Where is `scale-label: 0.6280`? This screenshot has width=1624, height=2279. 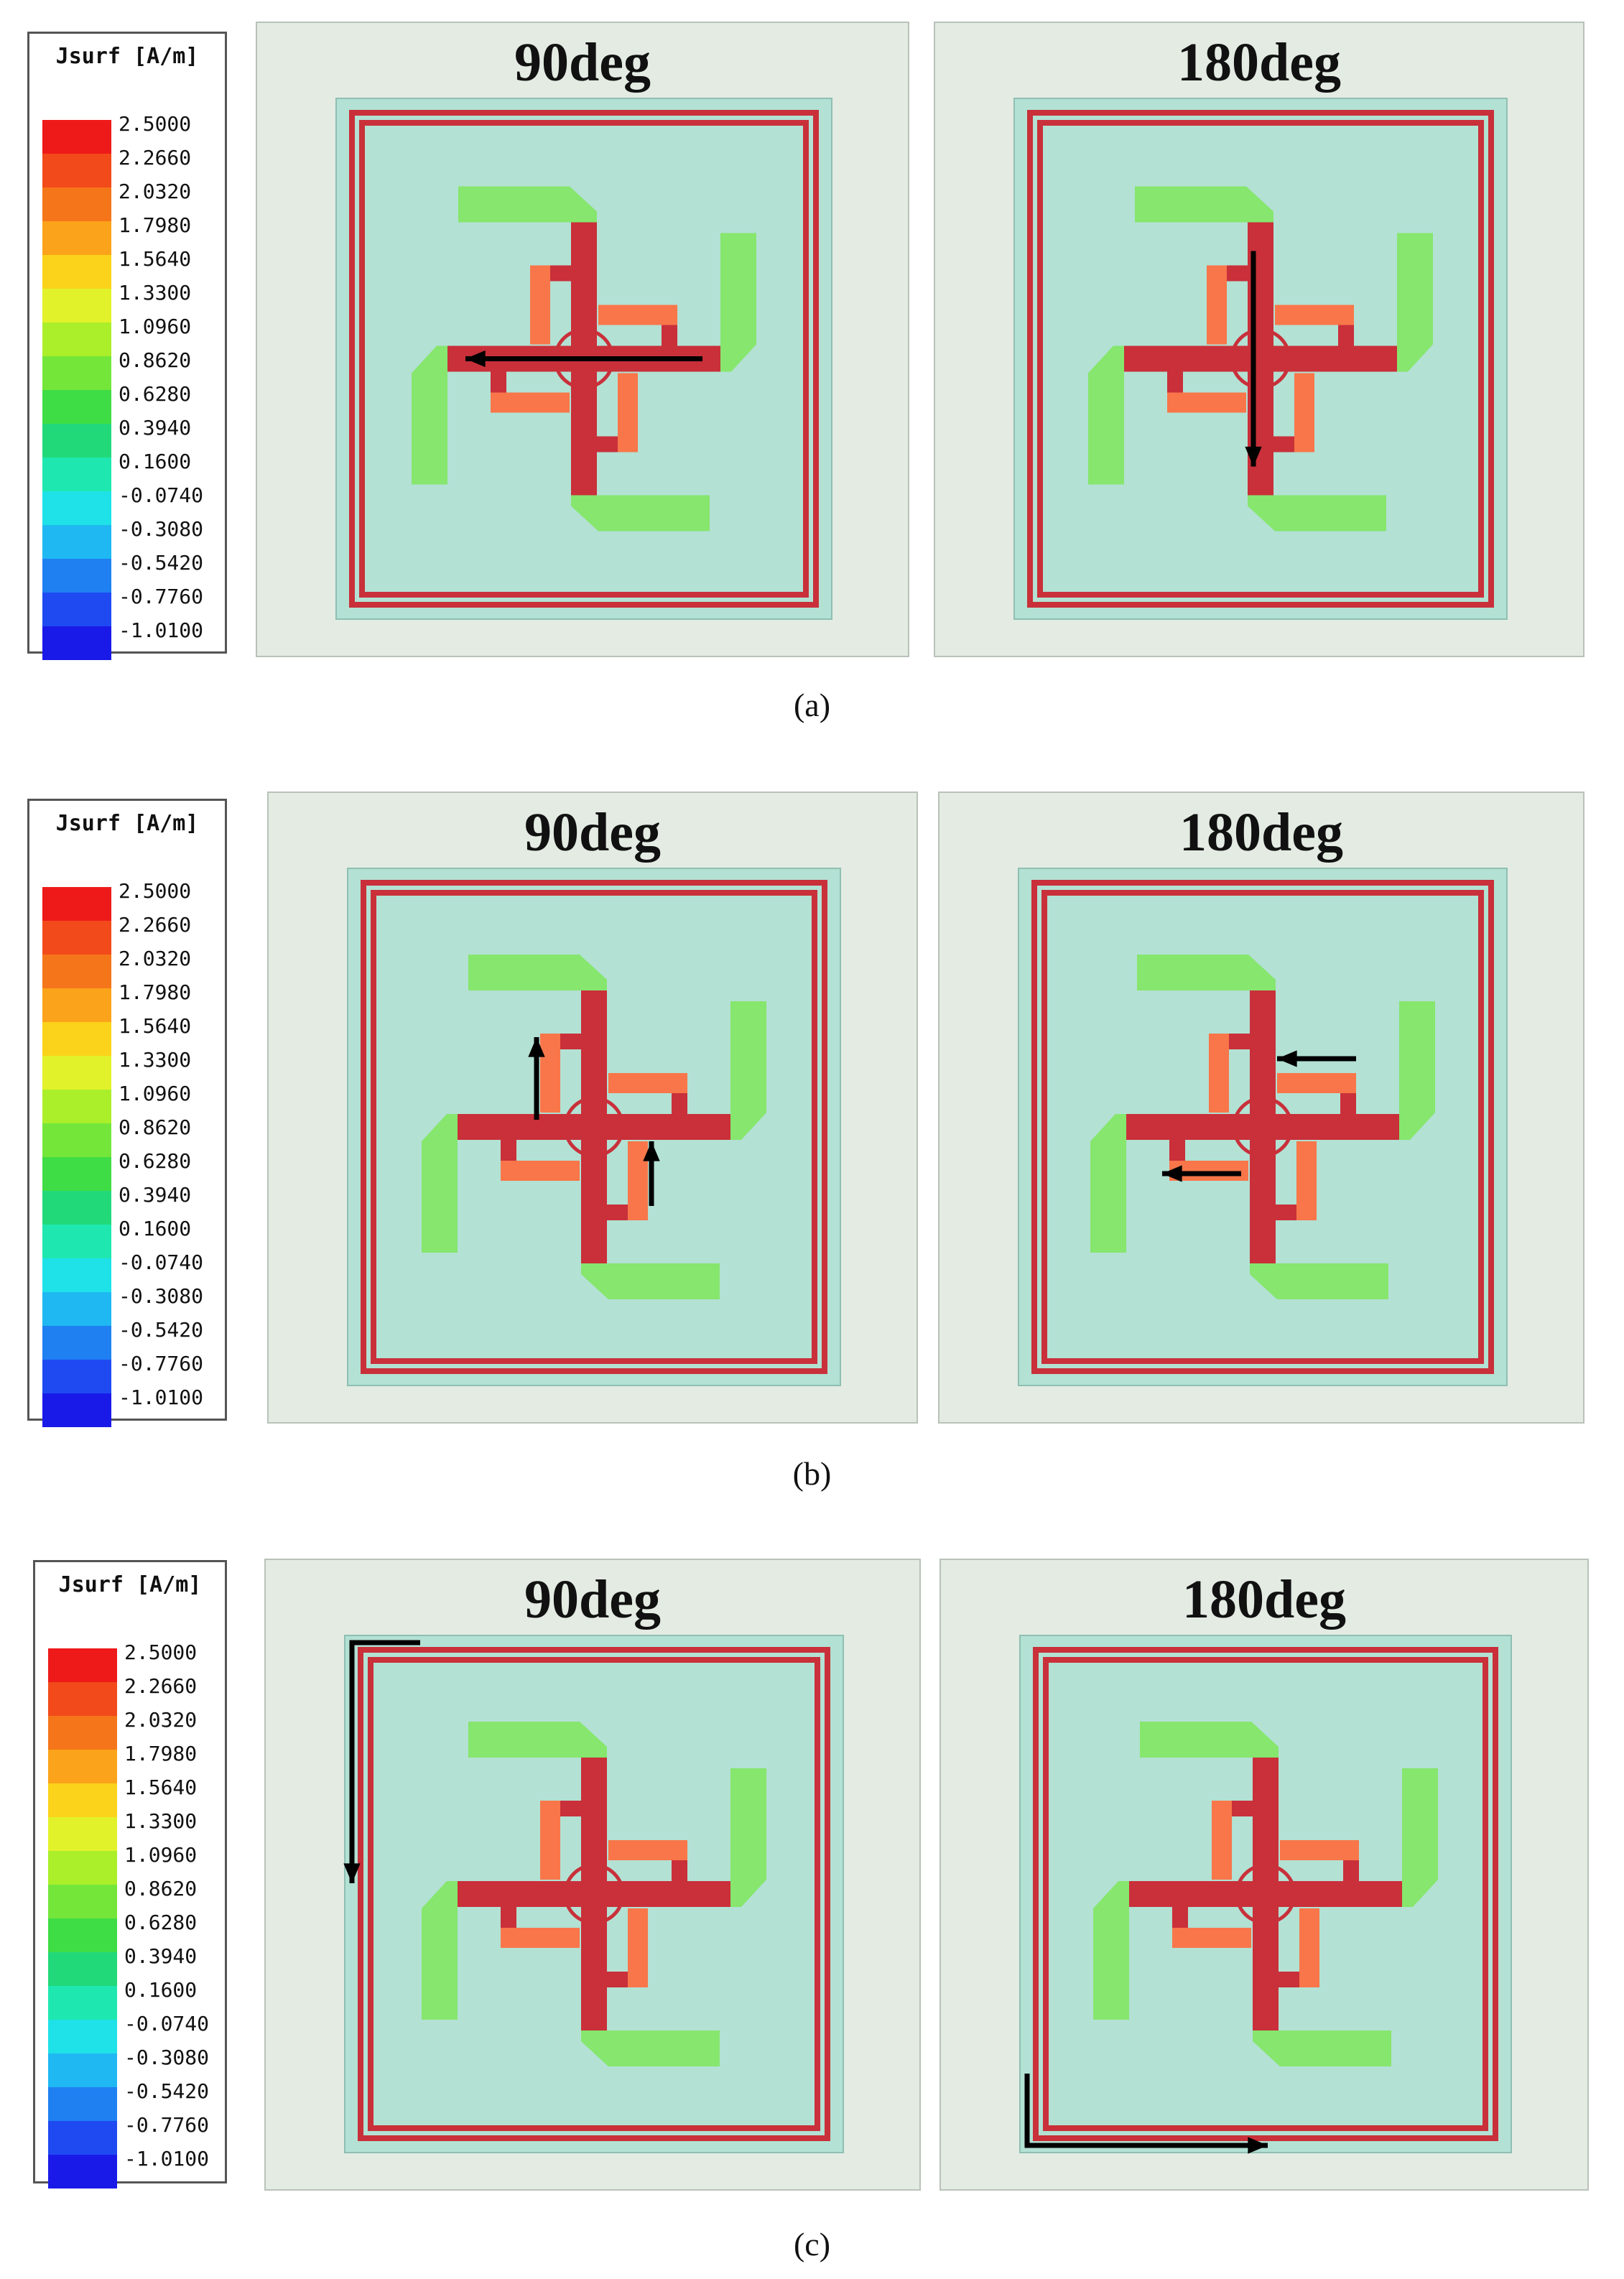
scale-label: 0.6280 is located at coordinates (161, 1922).